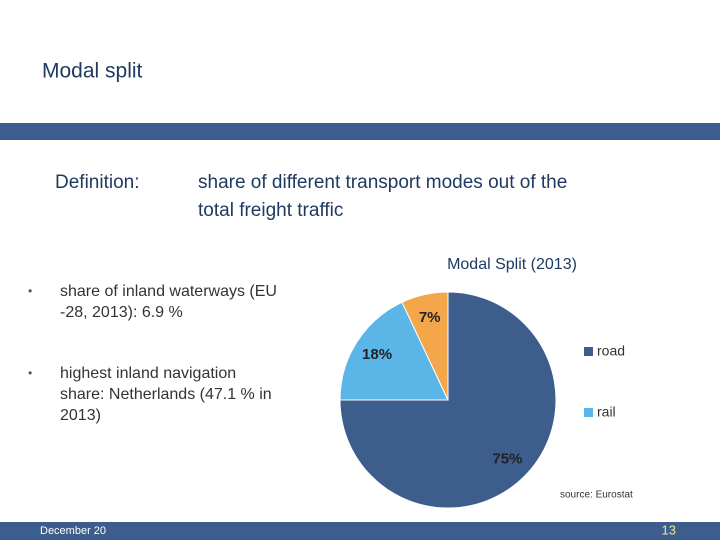 This screenshot has width=720, height=540. What do you see at coordinates (360, 531) in the screenshot?
I see `footer-band` at bounding box center [360, 531].